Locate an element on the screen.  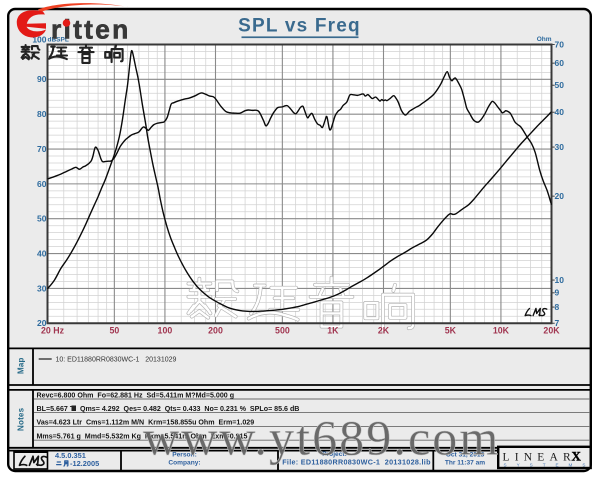
svg-text: 4.5.0.351 is located at coordinates (70, 455).